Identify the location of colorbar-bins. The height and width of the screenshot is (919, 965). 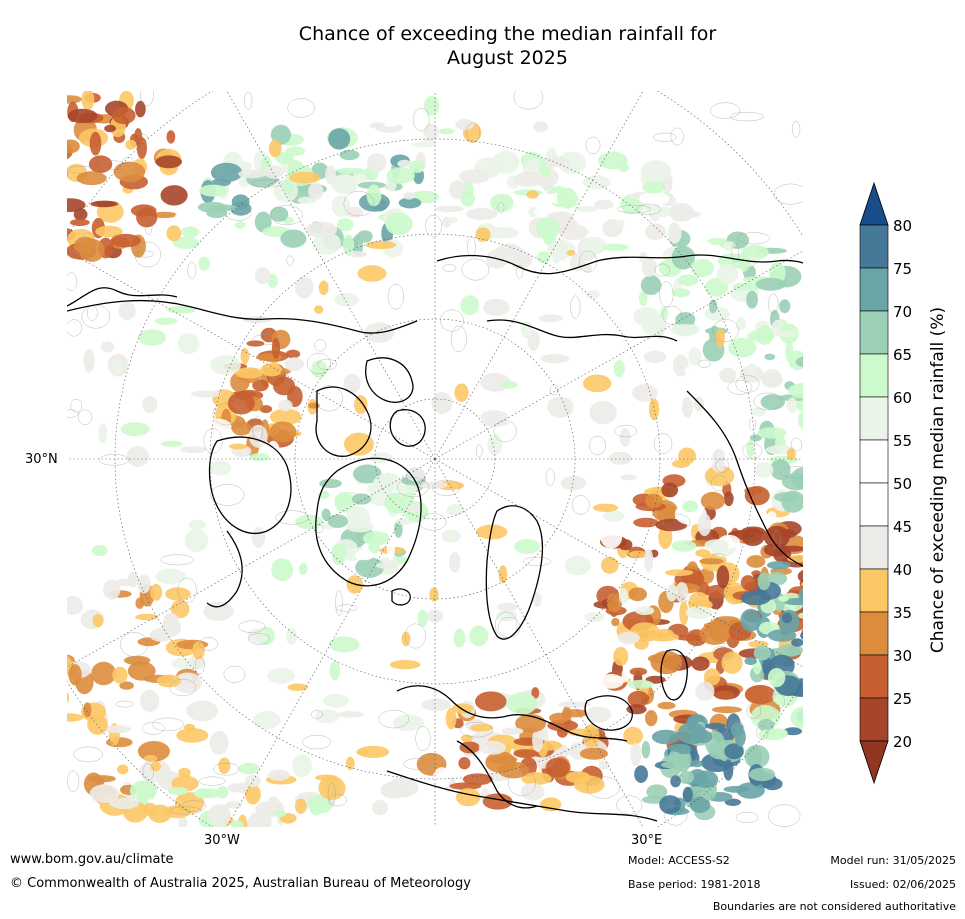
(874, 483).